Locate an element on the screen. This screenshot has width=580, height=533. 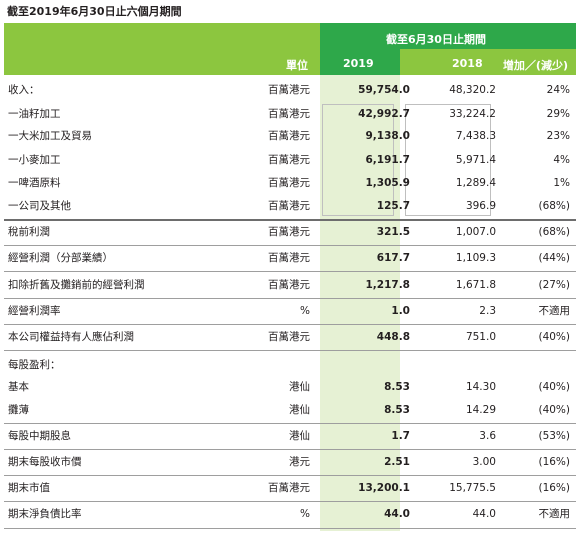
row-label: 基本 is located at coordinates (18, 387).